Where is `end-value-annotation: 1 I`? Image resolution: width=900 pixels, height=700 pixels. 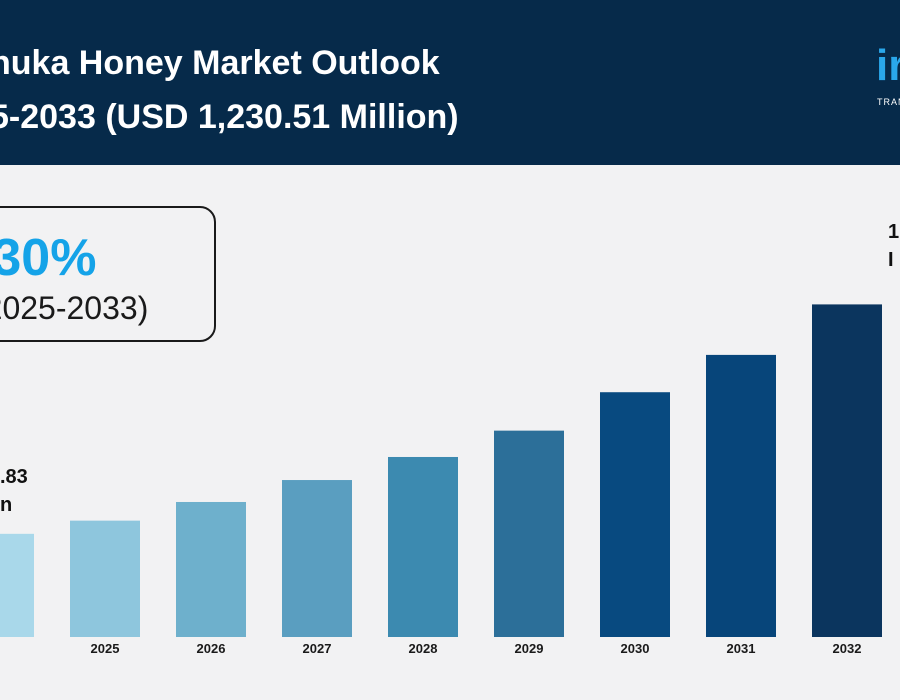
end-value-annotation: 1 I is located at coordinates (893, 246).